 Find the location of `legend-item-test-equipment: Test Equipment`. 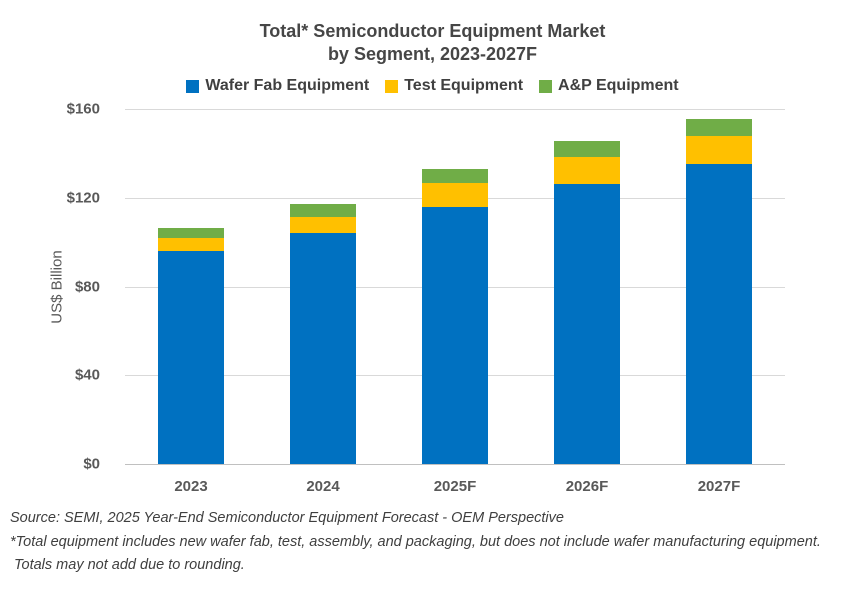

legend-item-test-equipment: Test Equipment is located at coordinates (454, 86).